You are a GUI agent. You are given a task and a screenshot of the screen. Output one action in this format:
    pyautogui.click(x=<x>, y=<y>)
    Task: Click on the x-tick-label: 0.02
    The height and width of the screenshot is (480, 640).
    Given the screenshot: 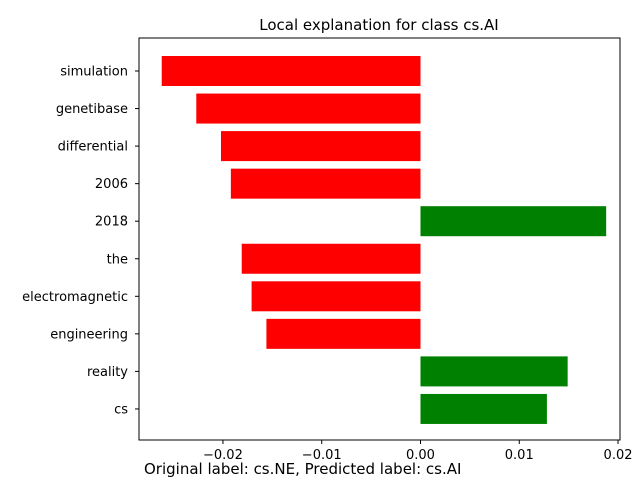 What is the action you would take?
    pyautogui.click(x=618, y=455)
    